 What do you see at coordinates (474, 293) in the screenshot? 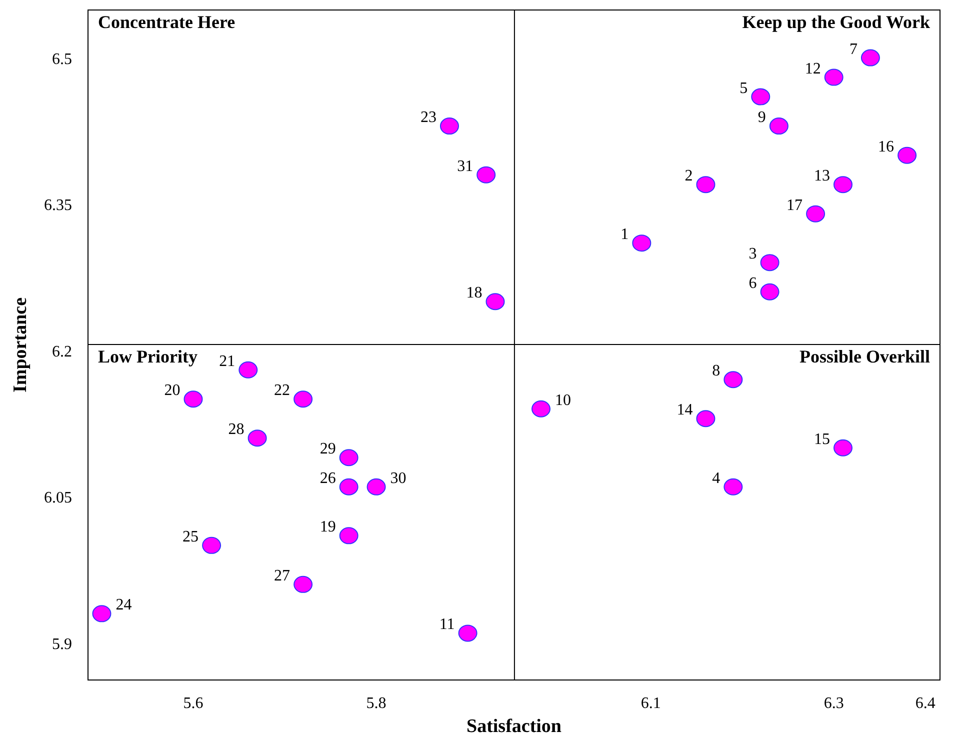
I see `annotation: 18` at bounding box center [474, 293].